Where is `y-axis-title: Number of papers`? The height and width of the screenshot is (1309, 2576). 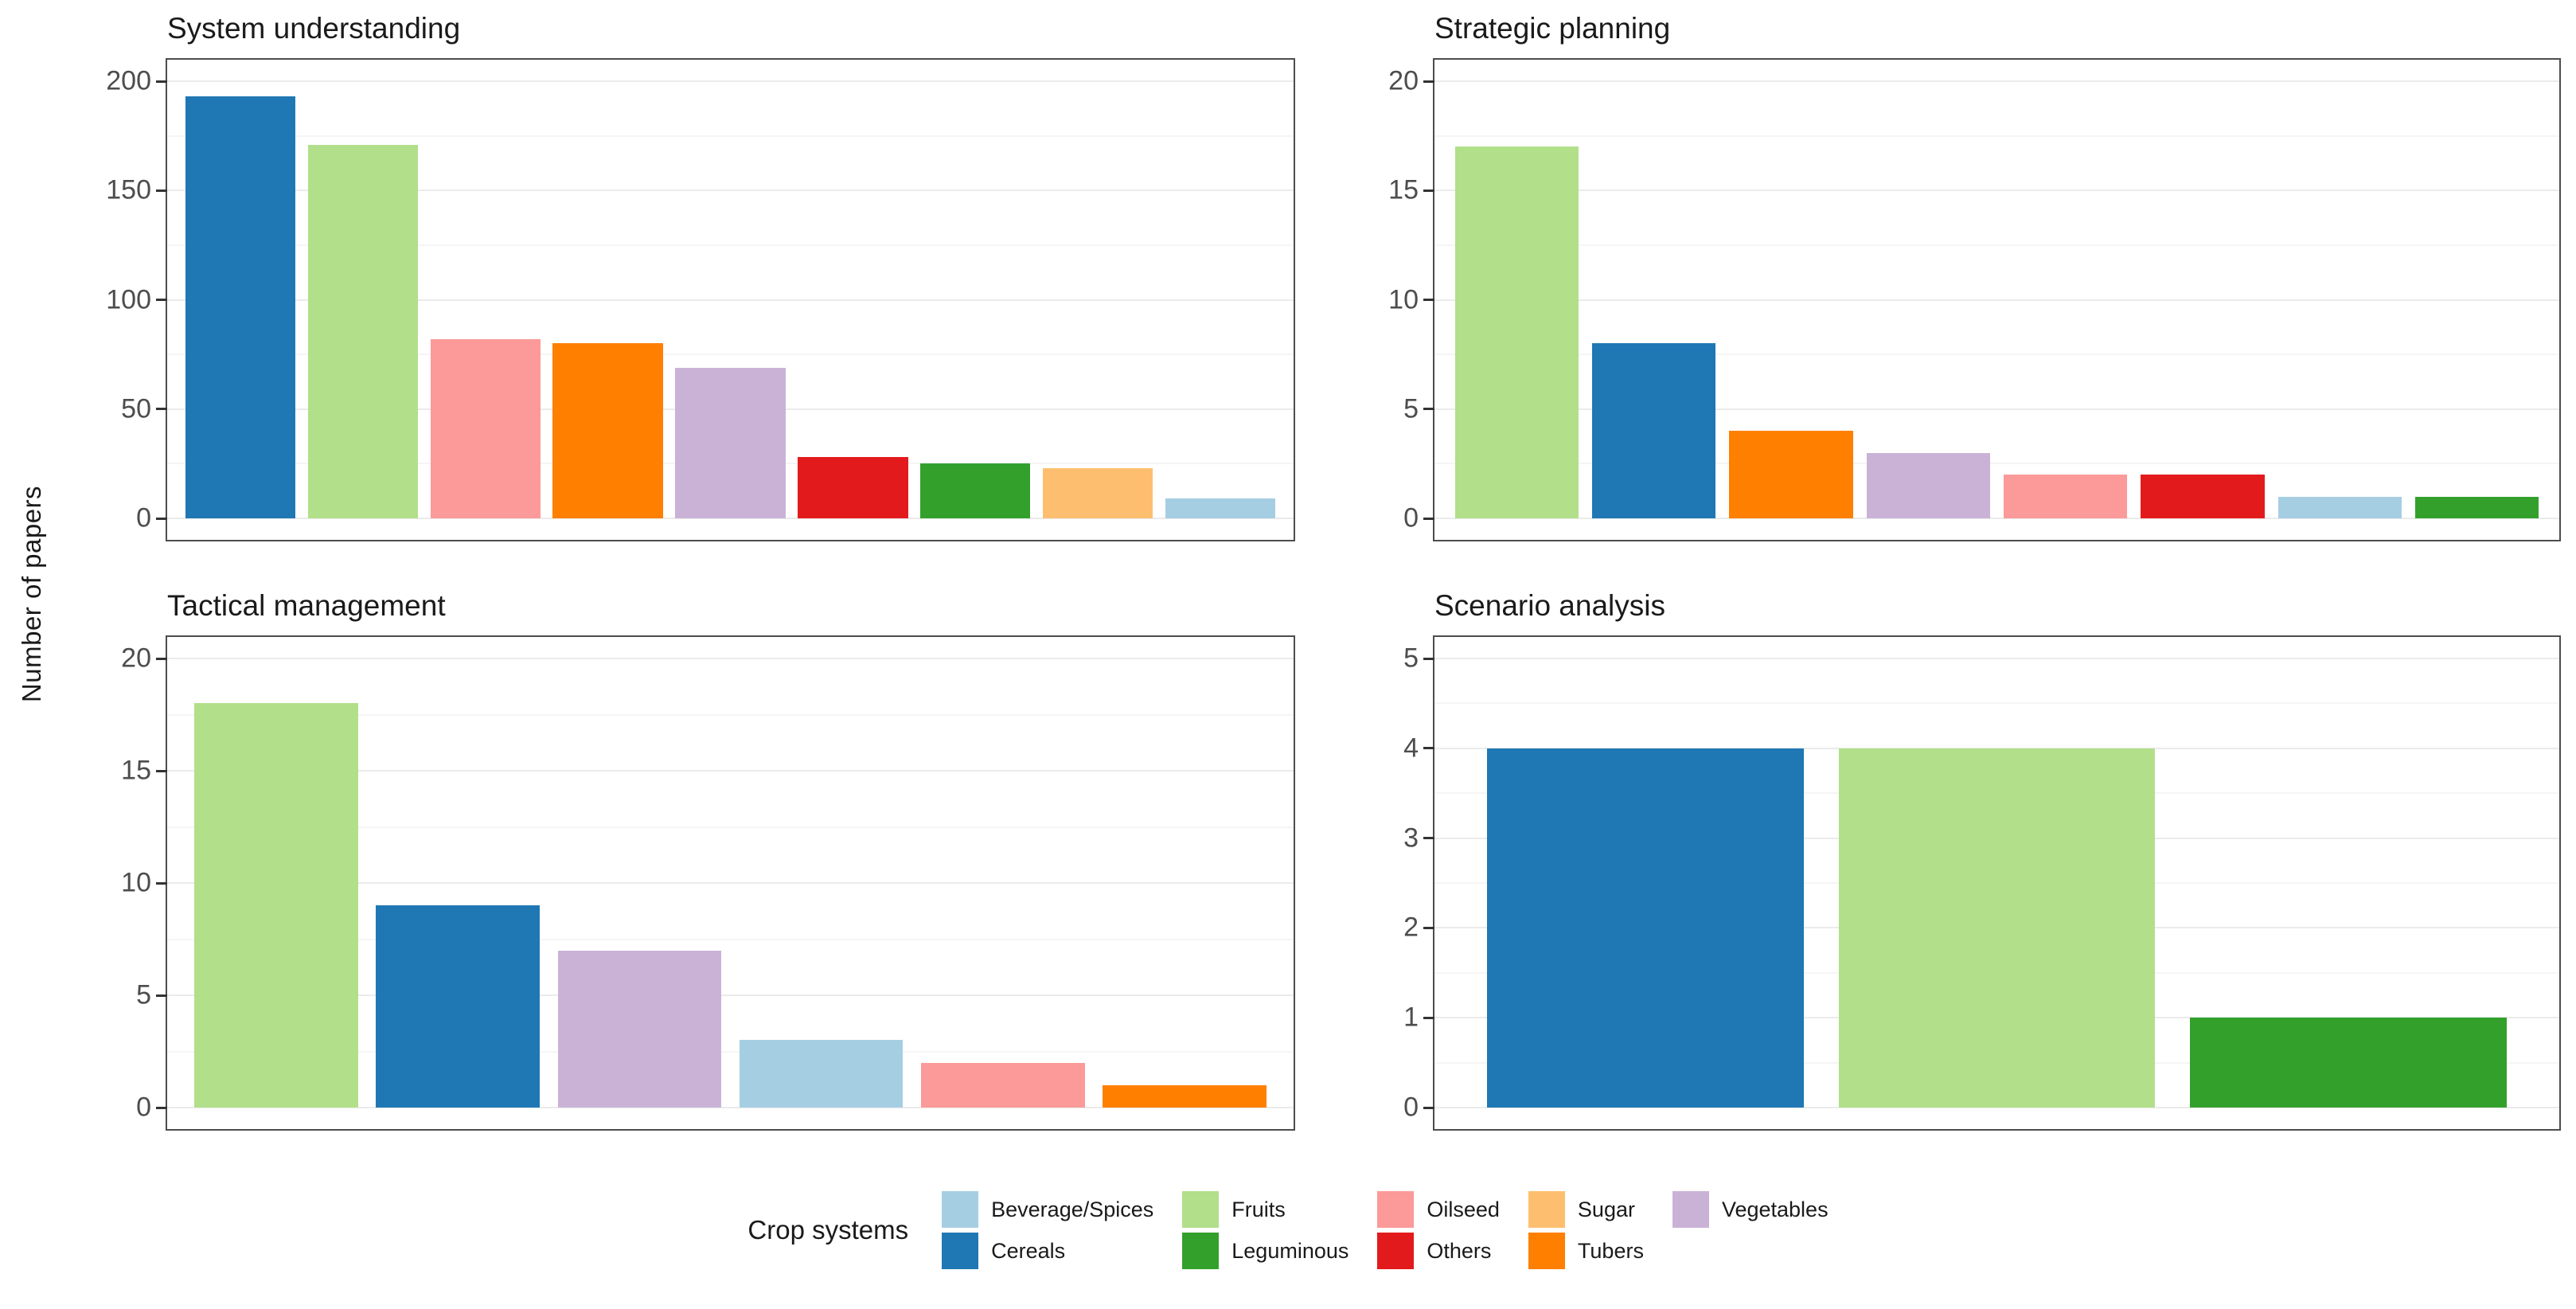
y-axis-title: Number of papers is located at coordinates (31, 594).